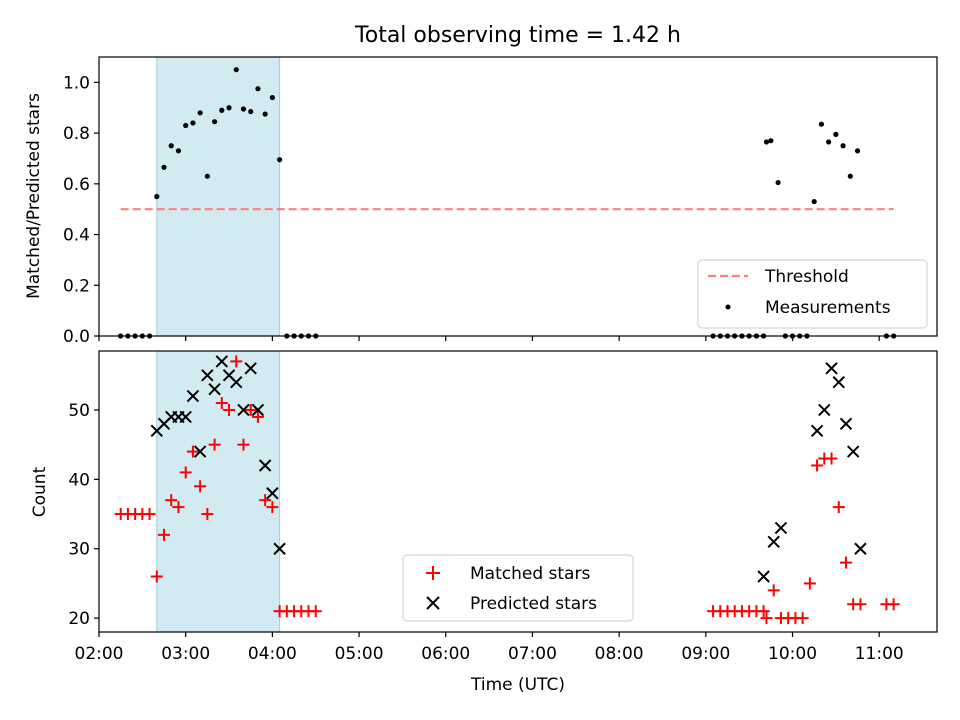 Image resolution: width=960 pixels, height=720 pixels. Describe the element at coordinates (79, 619) in the screenshot. I see `bottom-y-tick-label: 20` at that location.